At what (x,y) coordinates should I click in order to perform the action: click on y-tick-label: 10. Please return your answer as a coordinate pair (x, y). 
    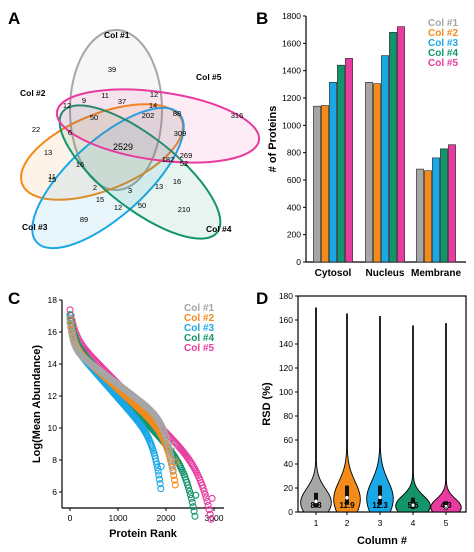
    Looking at the image, I should click on (53, 428).